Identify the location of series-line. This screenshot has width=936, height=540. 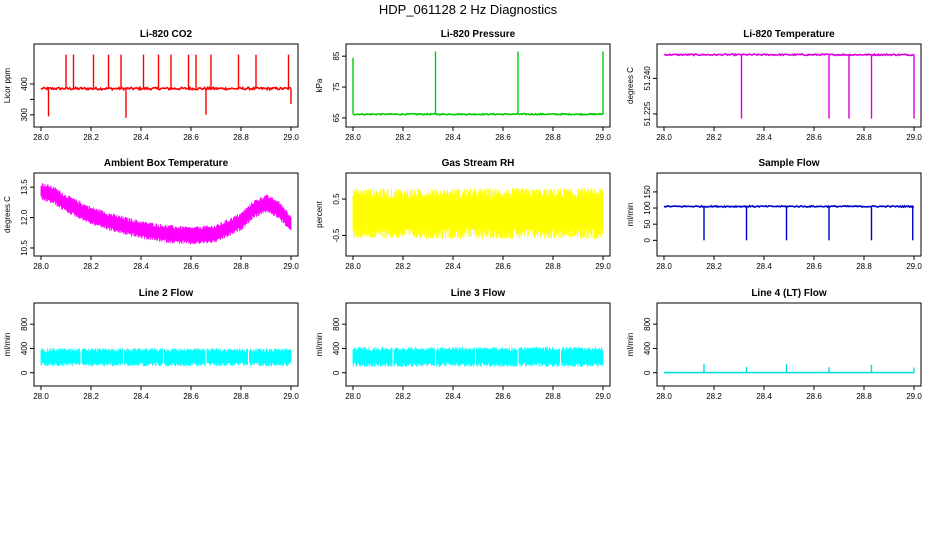
(166, 88).